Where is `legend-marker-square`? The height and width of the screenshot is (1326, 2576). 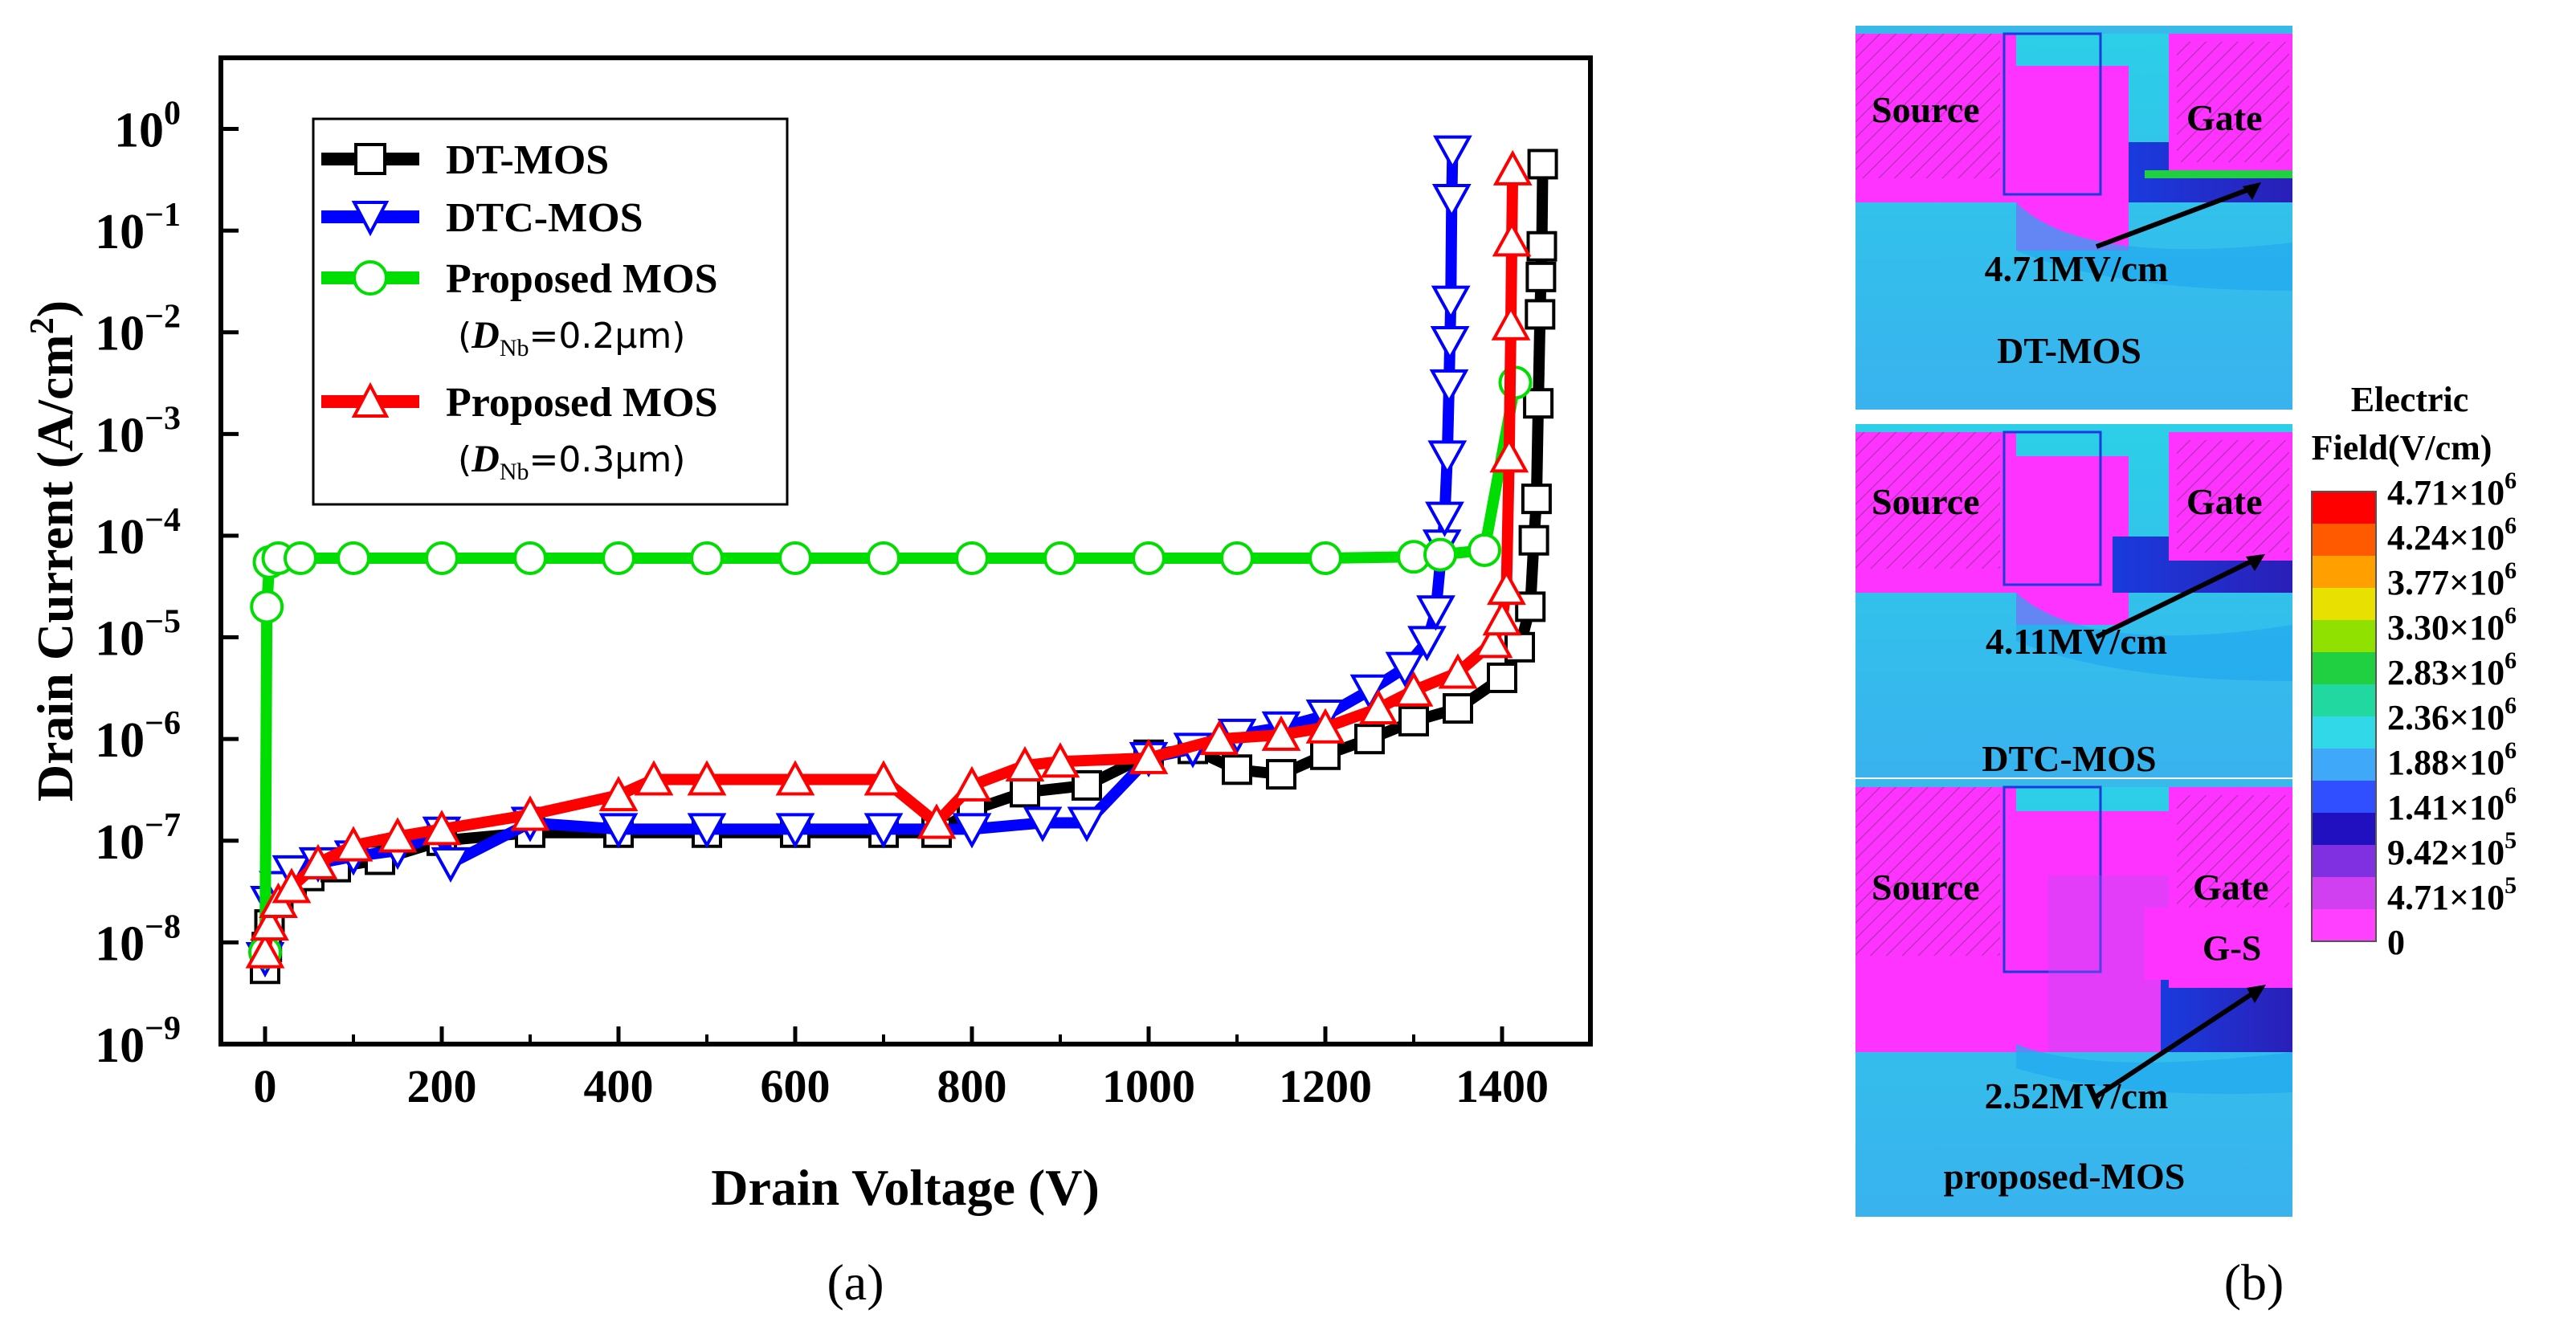 legend-marker-square is located at coordinates (370, 159).